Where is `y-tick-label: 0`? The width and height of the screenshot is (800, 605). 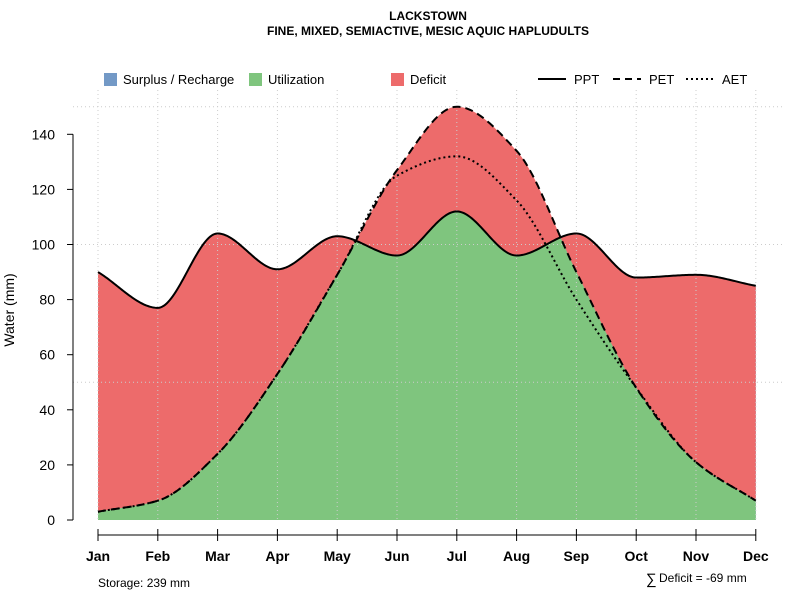
y-tick-label: 0 is located at coordinates (51, 520).